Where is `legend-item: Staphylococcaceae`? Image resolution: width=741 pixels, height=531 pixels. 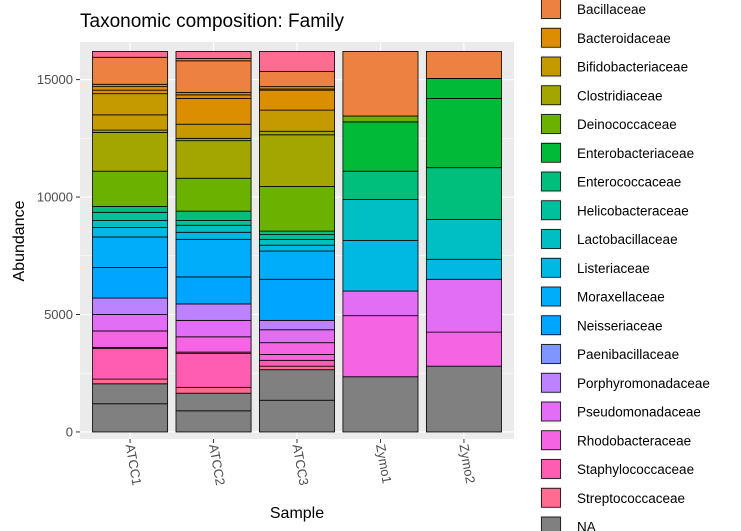
legend-item: Staphylococcaceae is located at coordinates (617, 469).